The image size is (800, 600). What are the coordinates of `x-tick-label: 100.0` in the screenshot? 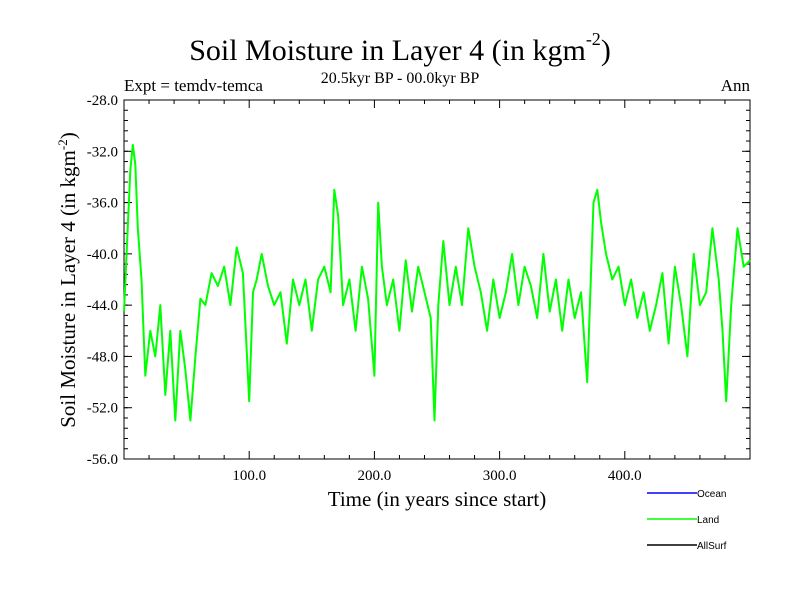 It's located at (249, 476).